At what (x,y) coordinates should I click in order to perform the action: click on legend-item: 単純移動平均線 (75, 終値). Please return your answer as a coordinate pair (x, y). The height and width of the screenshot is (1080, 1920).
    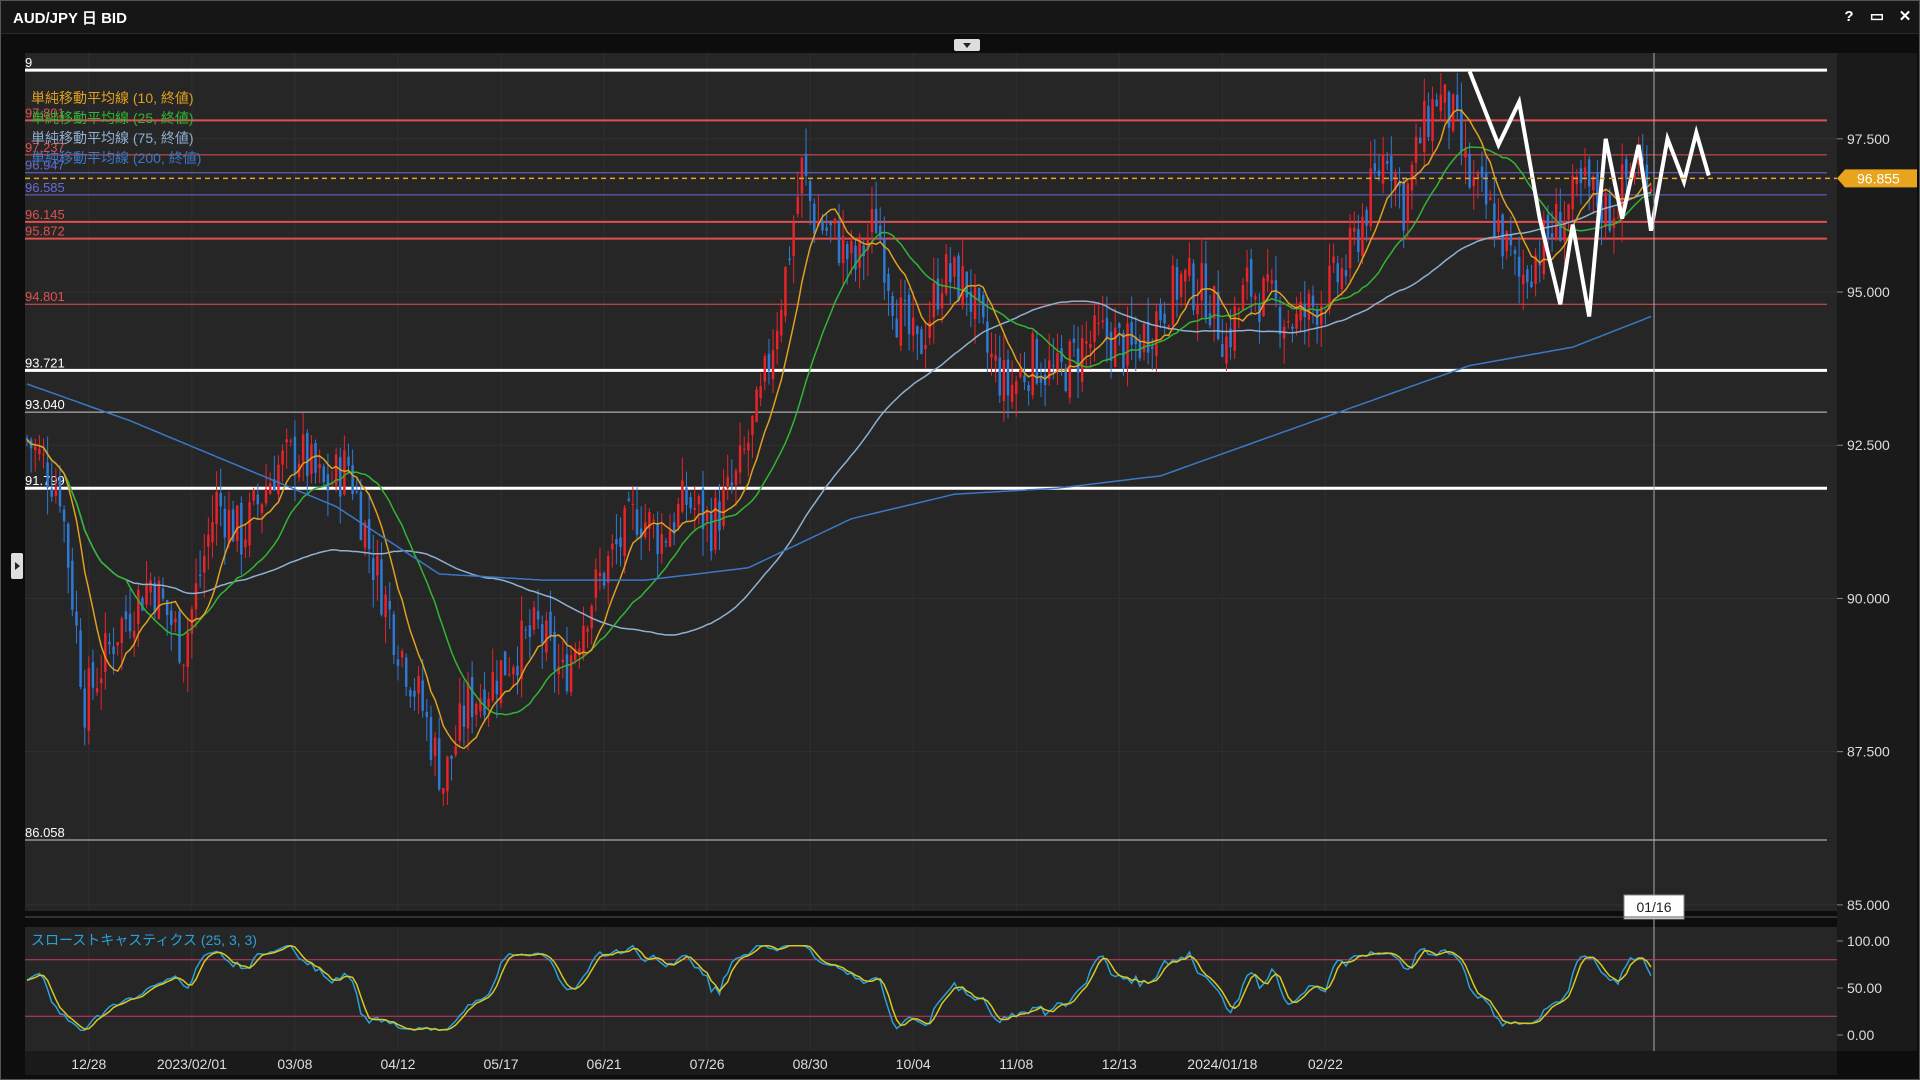
    Looking at the image, I should click on (112, 138).